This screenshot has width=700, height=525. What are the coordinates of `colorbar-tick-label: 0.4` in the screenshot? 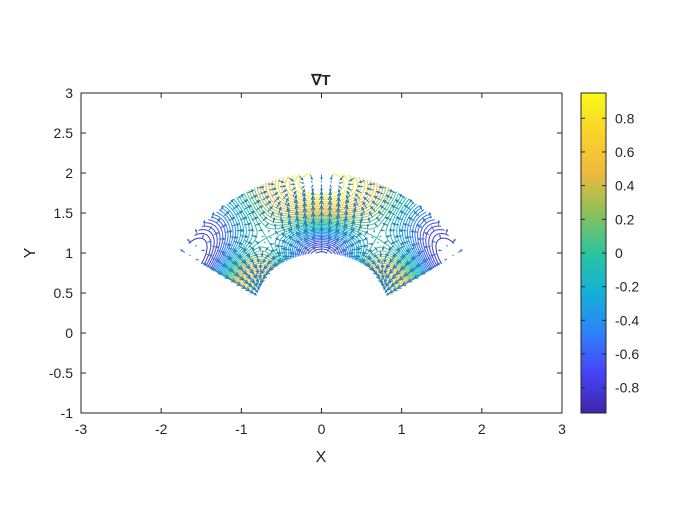 It's located at (625, 186).